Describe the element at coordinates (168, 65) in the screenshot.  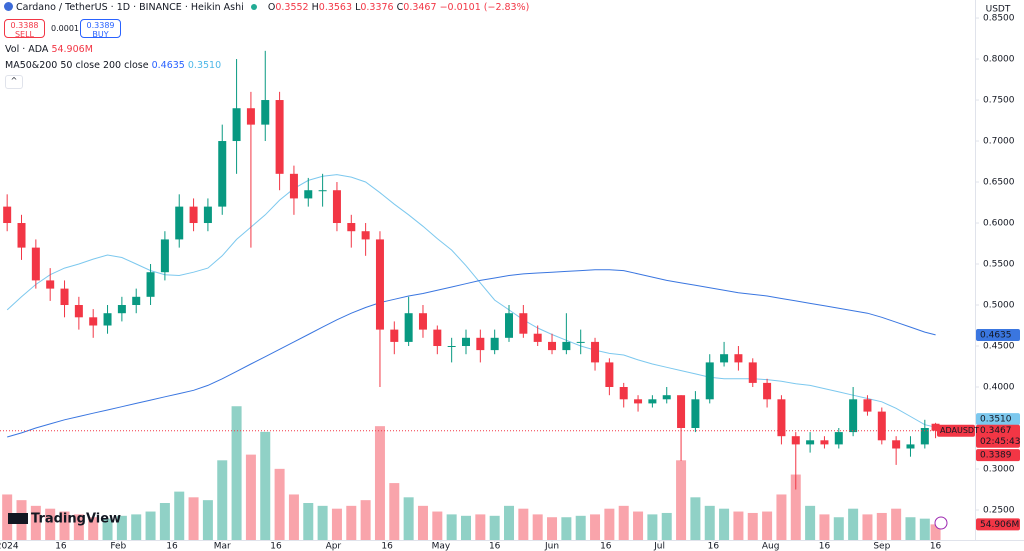
I see `ma200-value: 0.4635` at that location.